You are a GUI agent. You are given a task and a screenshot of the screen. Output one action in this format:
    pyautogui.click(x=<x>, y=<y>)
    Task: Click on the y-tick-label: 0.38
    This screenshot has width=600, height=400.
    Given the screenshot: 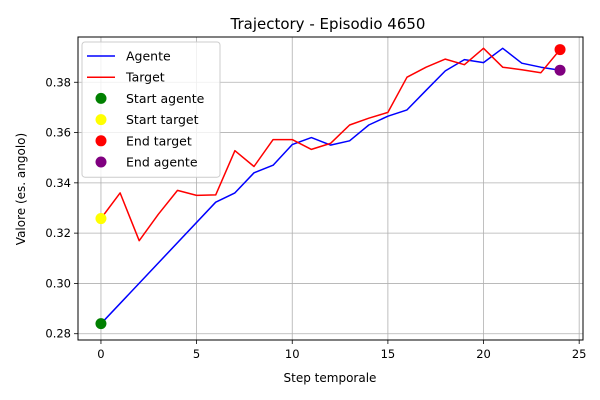 What is the action you would take?
    pyautogui.click(x=58, y=82)
    